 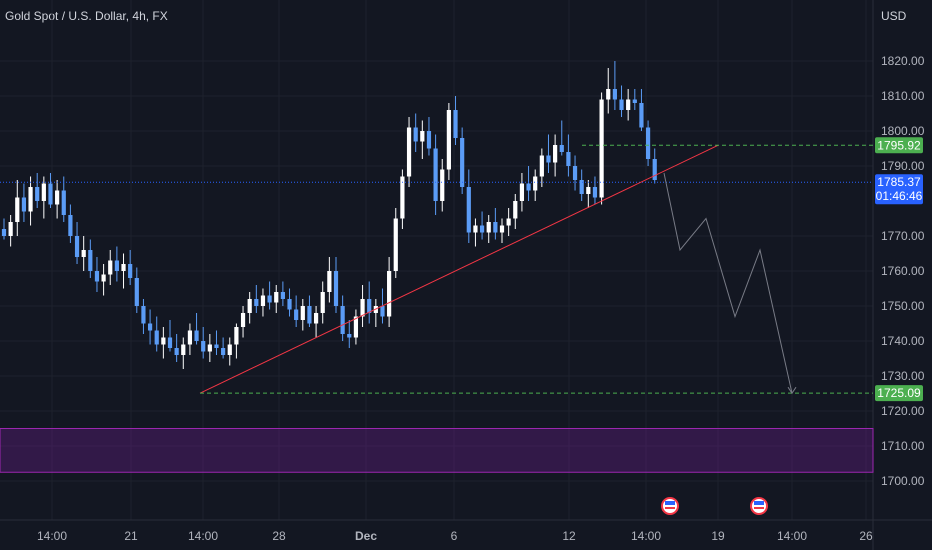 What do you see at coordinates (903, 306) in the screenshot?
I see `y-tick-label: 1750.00` at bounding box center [903, 306].